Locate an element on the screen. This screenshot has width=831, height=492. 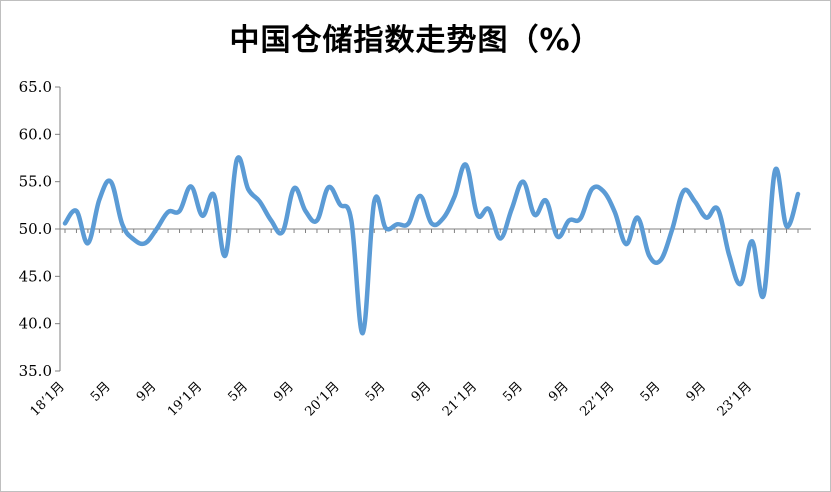
x-tick-label: 18’1月 is located at coordinates (48, 399).